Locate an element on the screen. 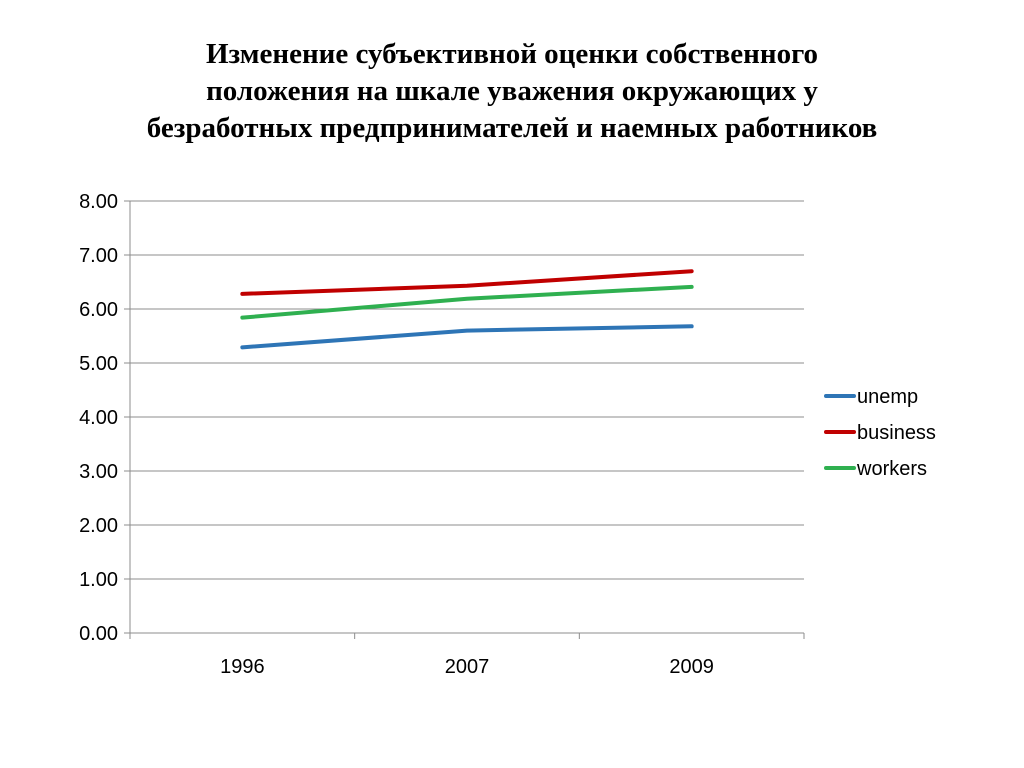  chart-title-line-2: положения на шкале уважения окружающих у is located at coordinates (512, 91).